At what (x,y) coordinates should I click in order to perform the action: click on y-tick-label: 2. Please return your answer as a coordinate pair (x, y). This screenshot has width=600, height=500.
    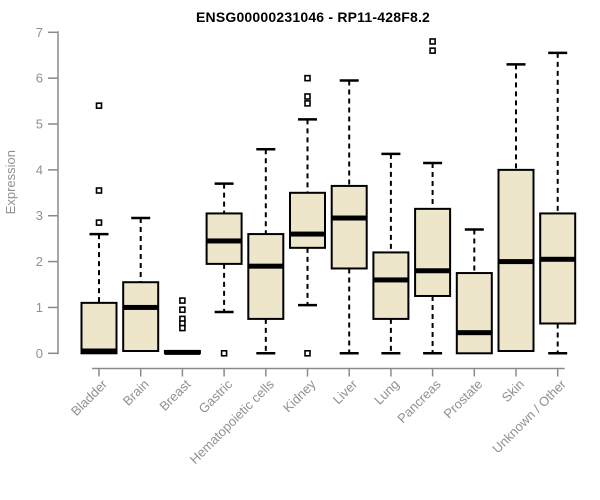
    Looking at the image, I should click on (39, 261).